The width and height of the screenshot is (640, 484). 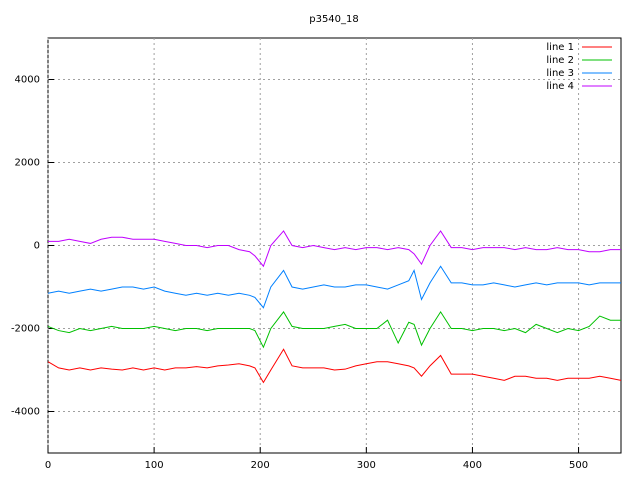 I want to click on legend-label: line 4, so click(x=560, y=86).